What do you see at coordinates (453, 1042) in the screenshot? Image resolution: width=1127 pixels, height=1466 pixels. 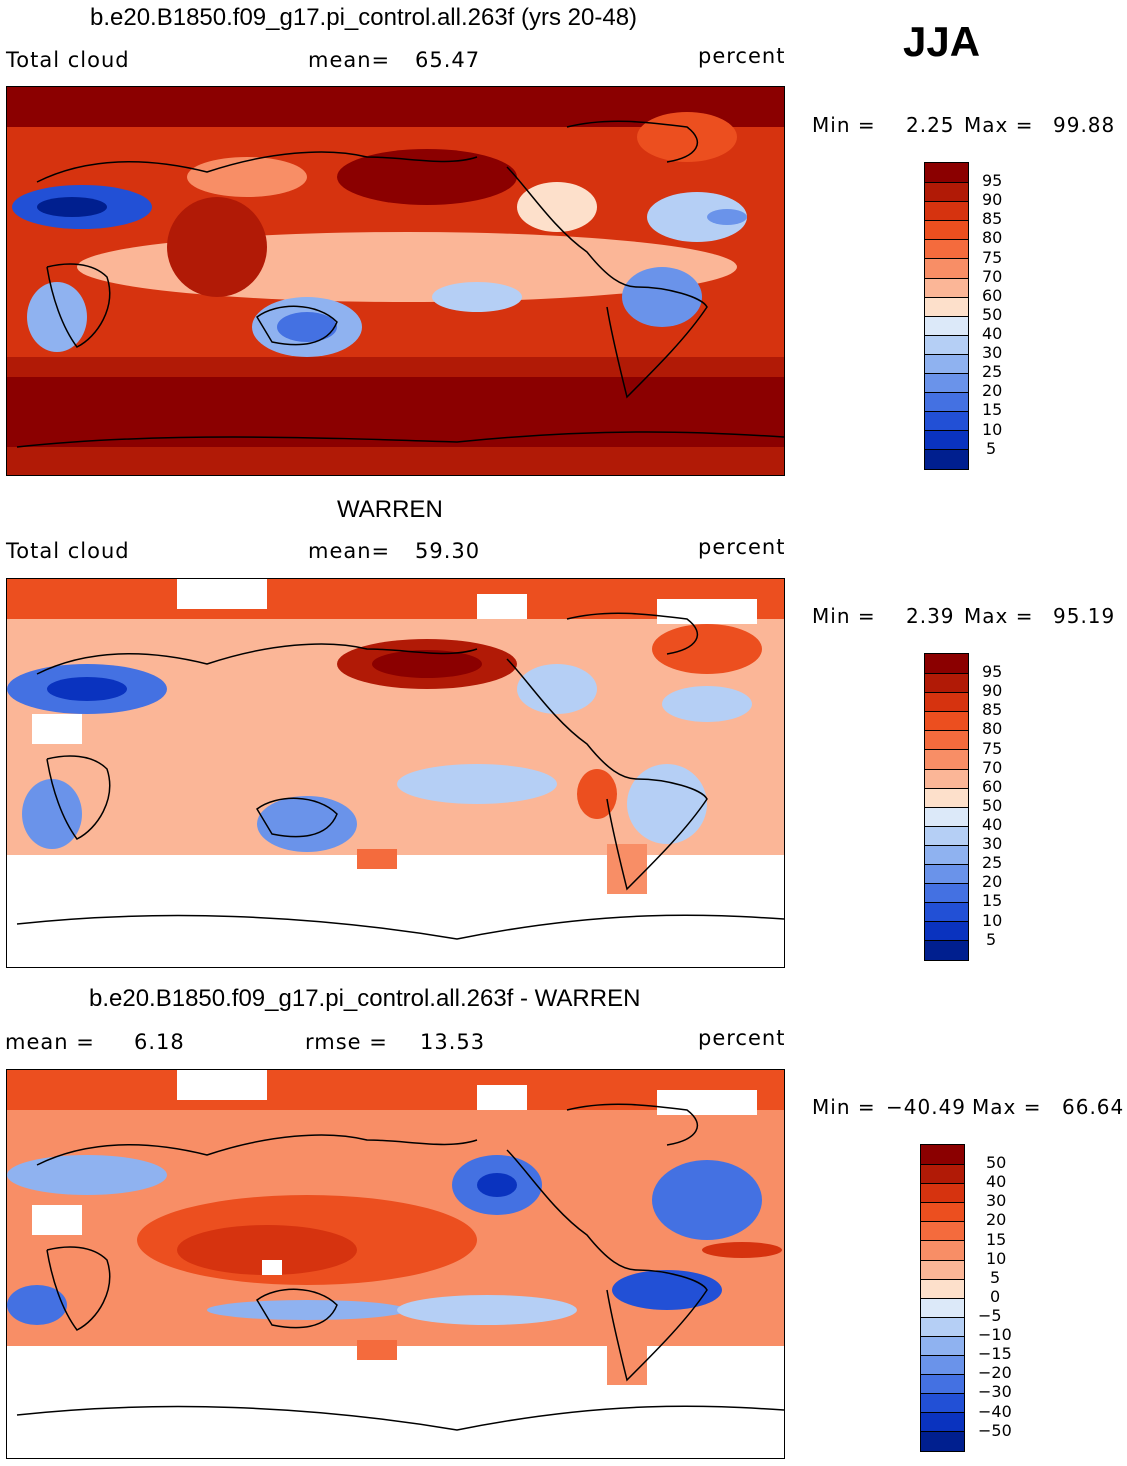 I see `panel-3-rmse-value: 13.53` at bounding box center [453, 1042].